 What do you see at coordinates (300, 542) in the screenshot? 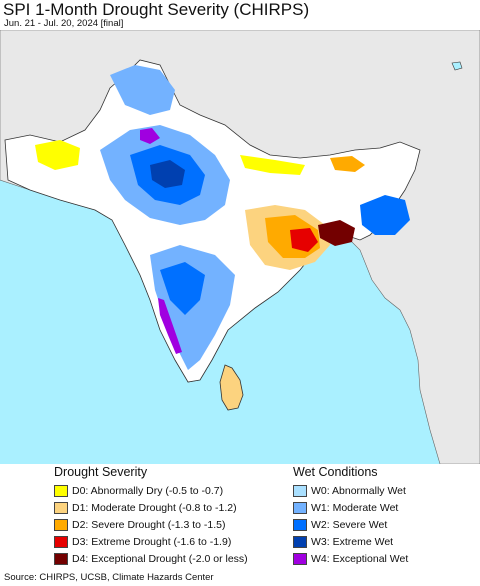
I see `swatch-w3` at bounding box center [300, 542].